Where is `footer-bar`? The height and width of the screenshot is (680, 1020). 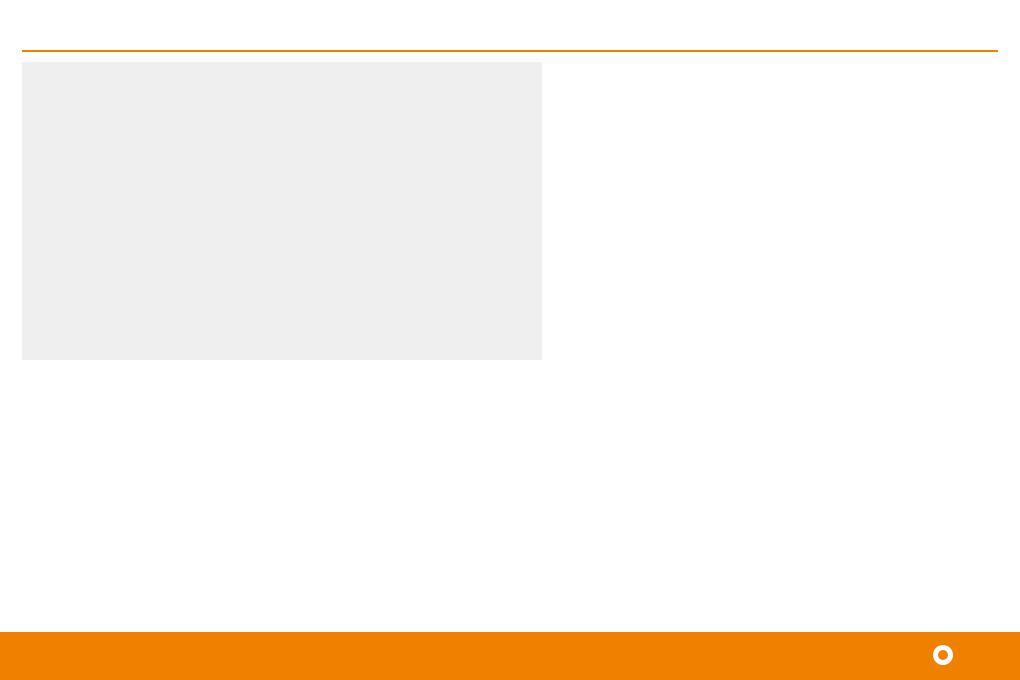 footer-bar is located at coordinates (510, 656).